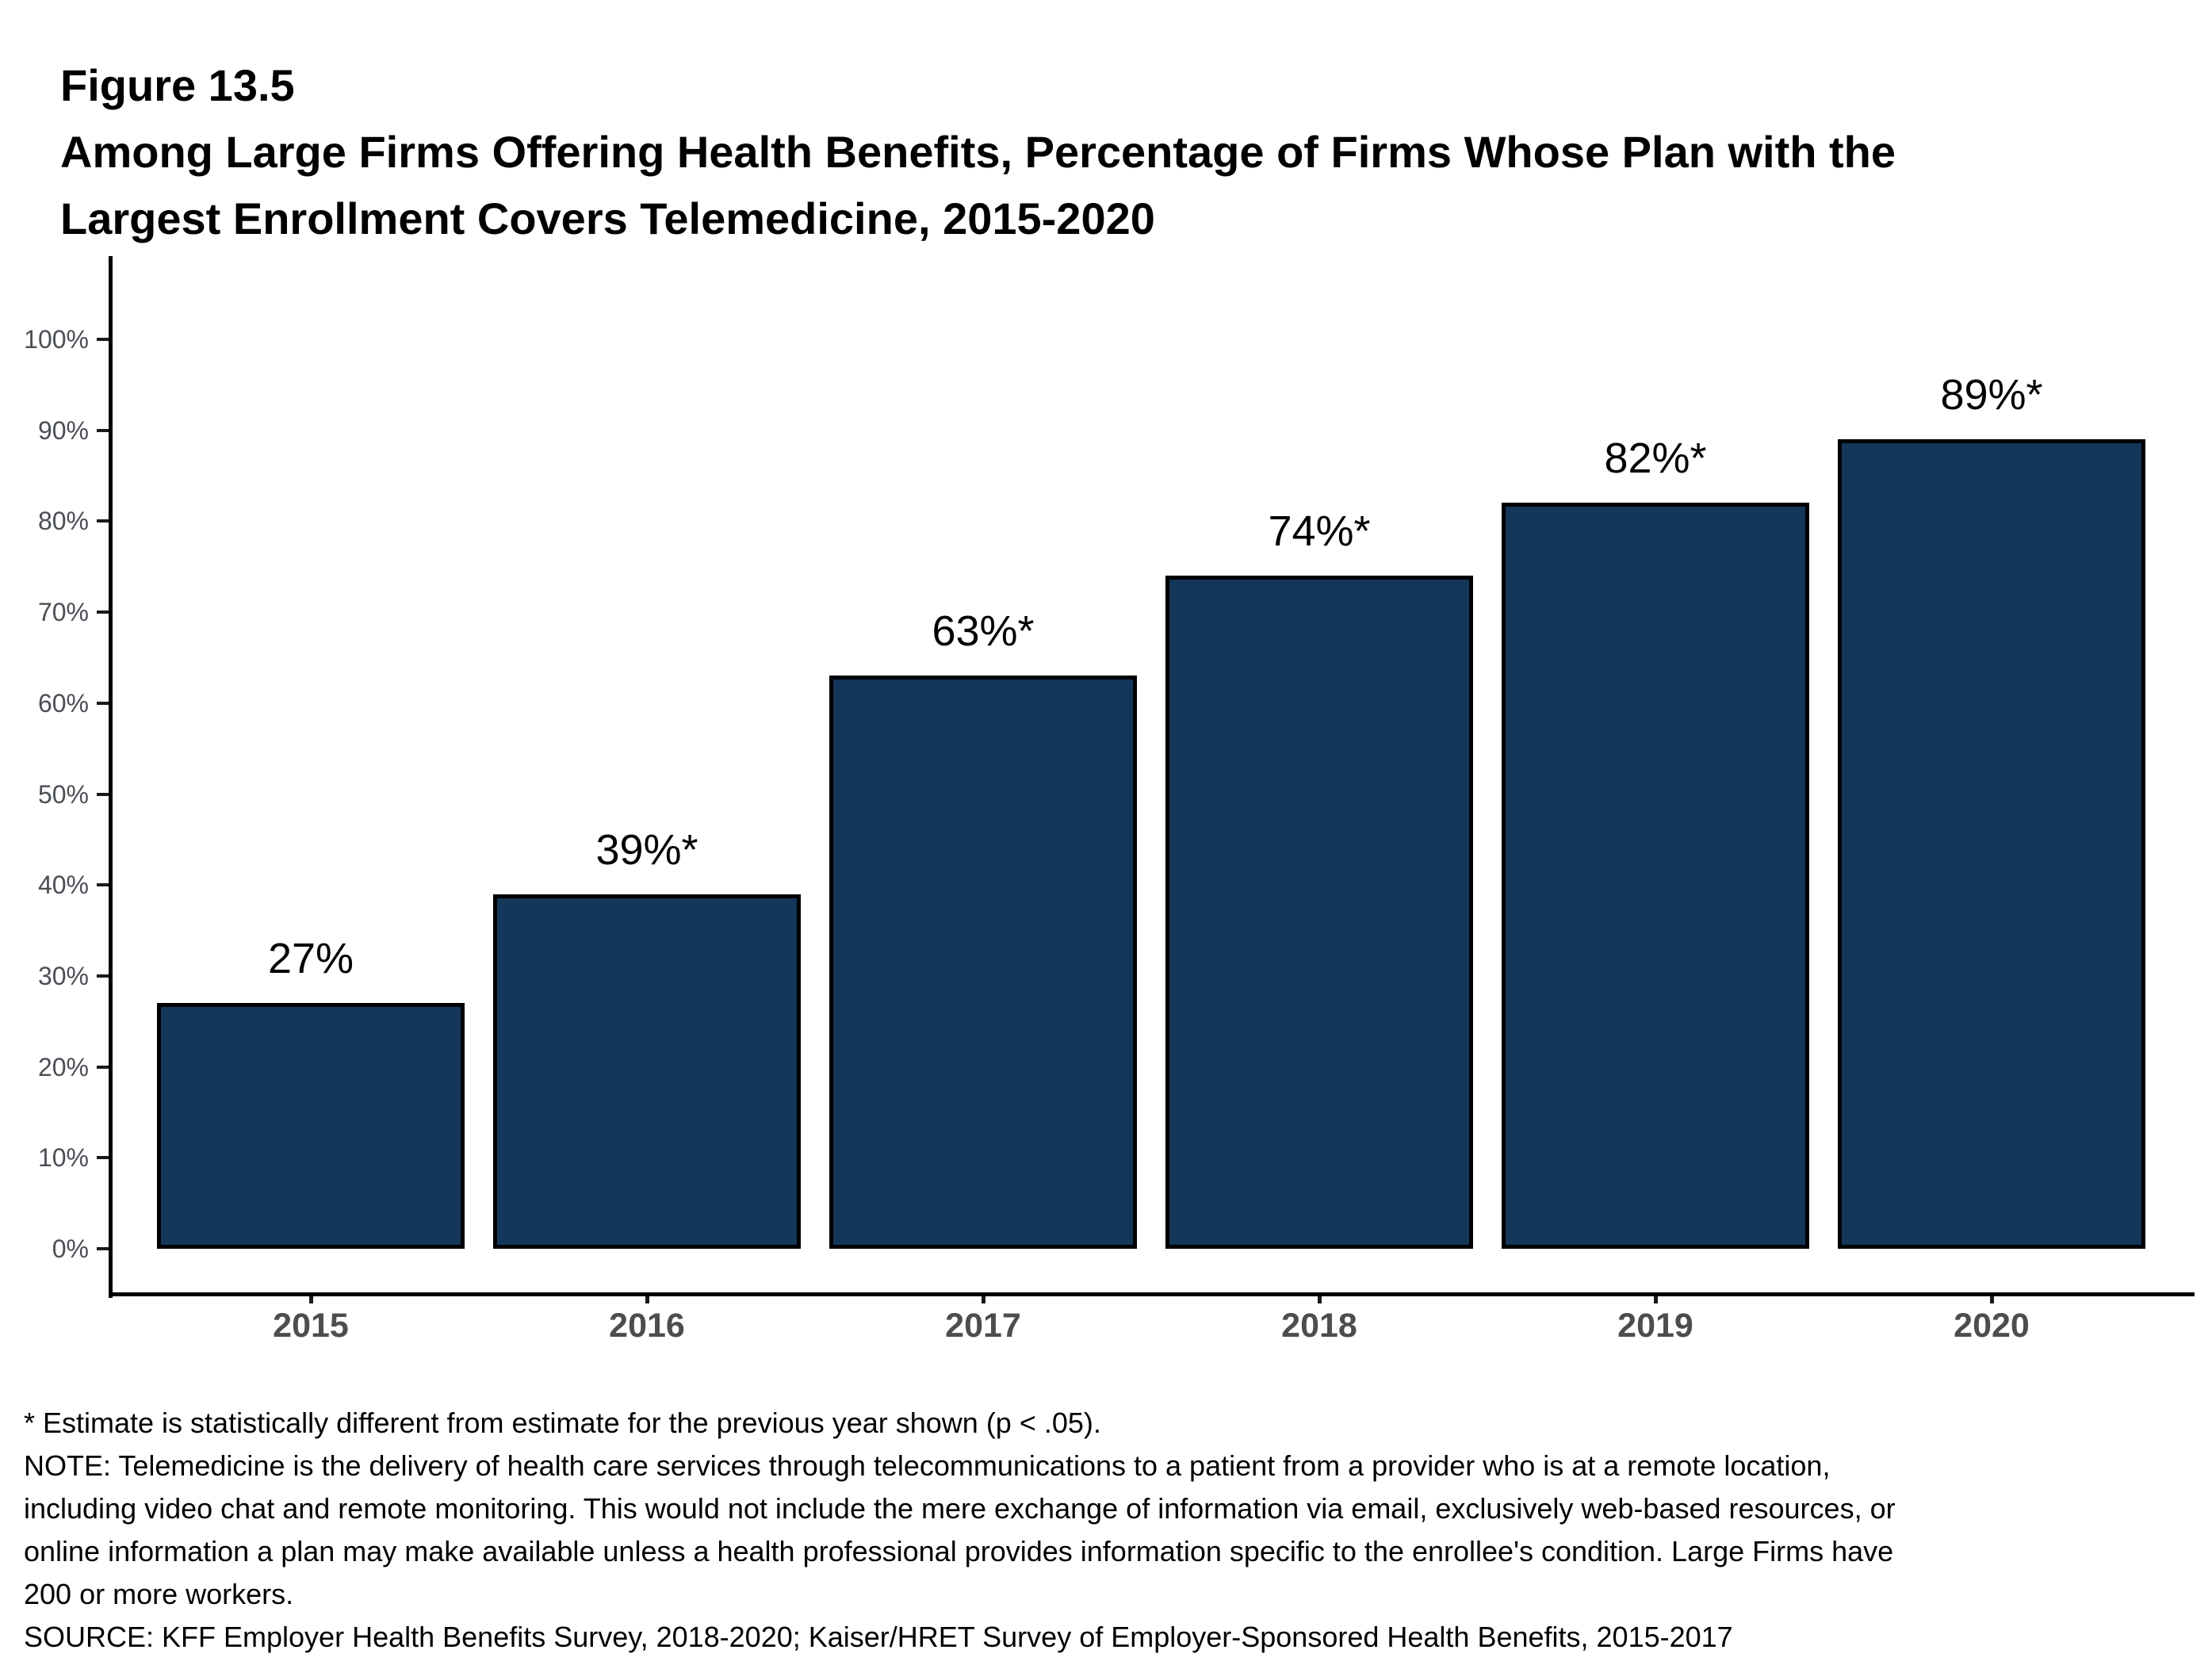  Describe the element at coordinates (311, 1326) in the screenshot. I see `x-axis-tick-label: 2015` at that location.